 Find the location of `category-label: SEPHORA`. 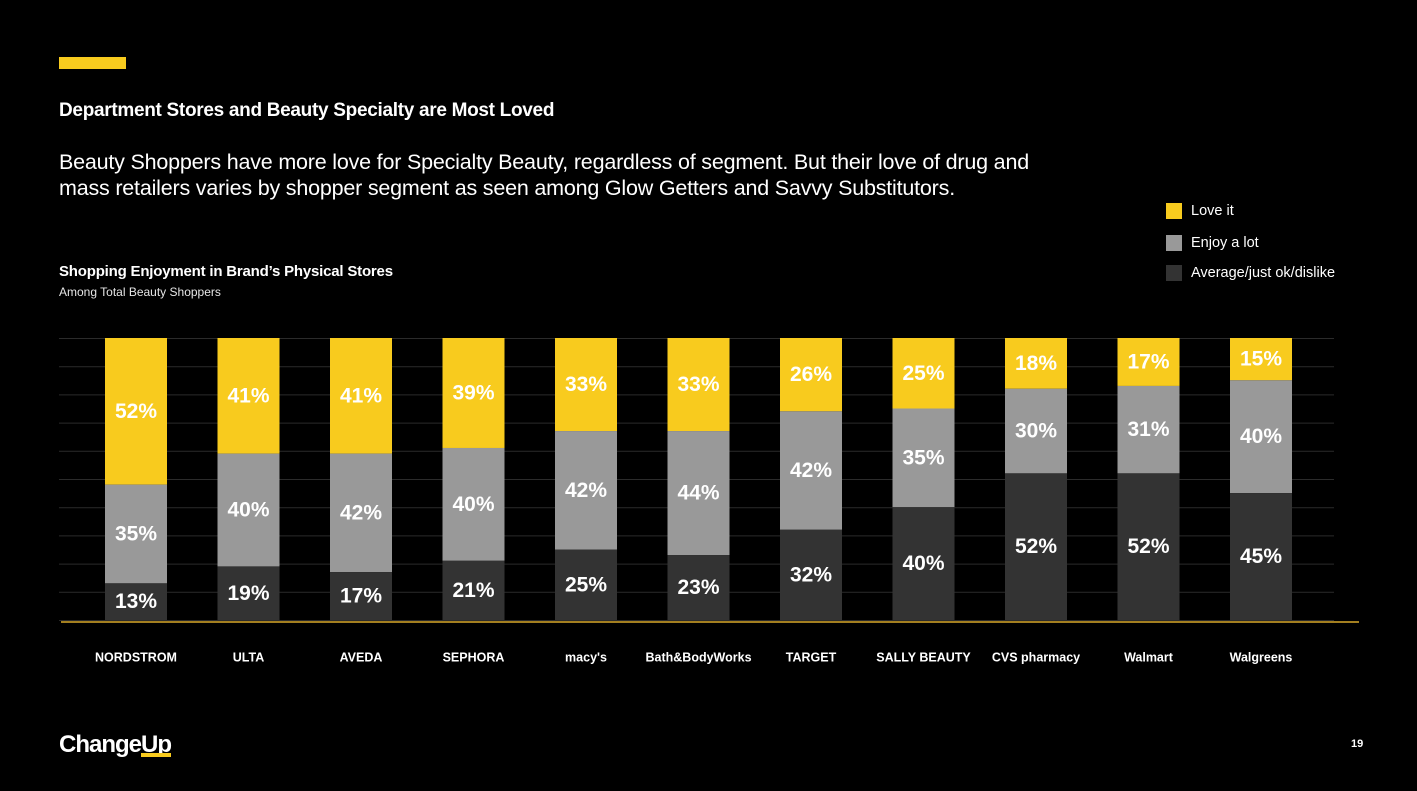

category-label: SEPHORA is located at coordinates (474, 657).